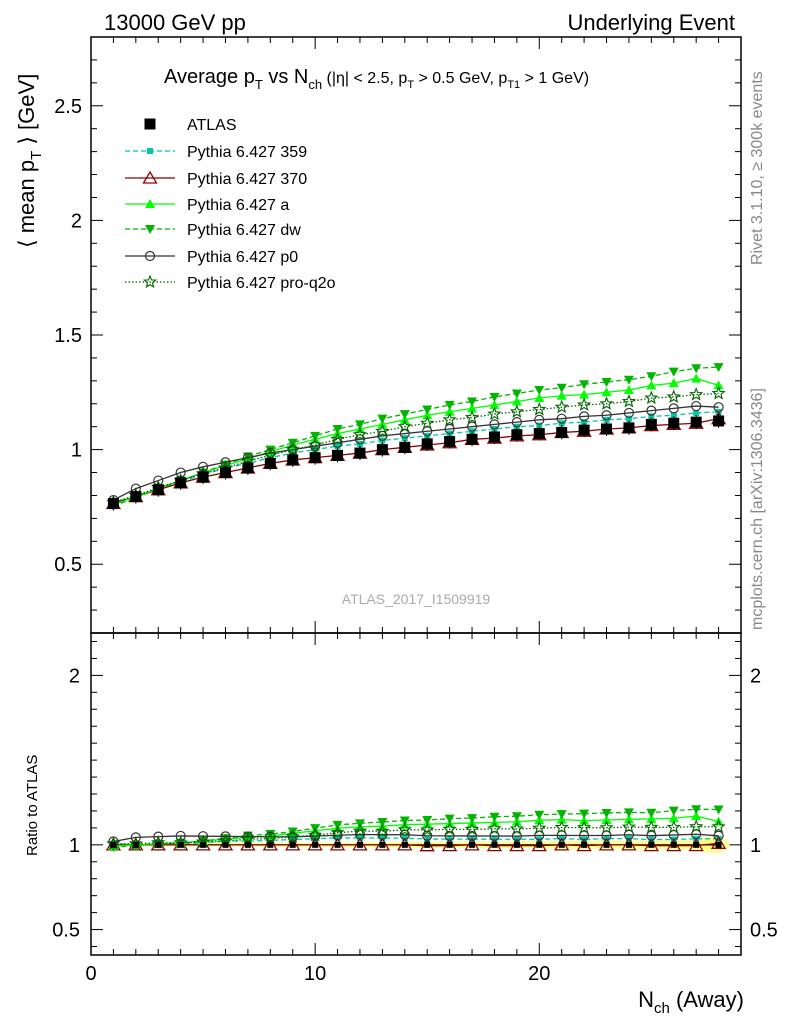  Describe the element at coordinates (410, 85) in the screenshot. I see `title-part-sub3: T` at that location.